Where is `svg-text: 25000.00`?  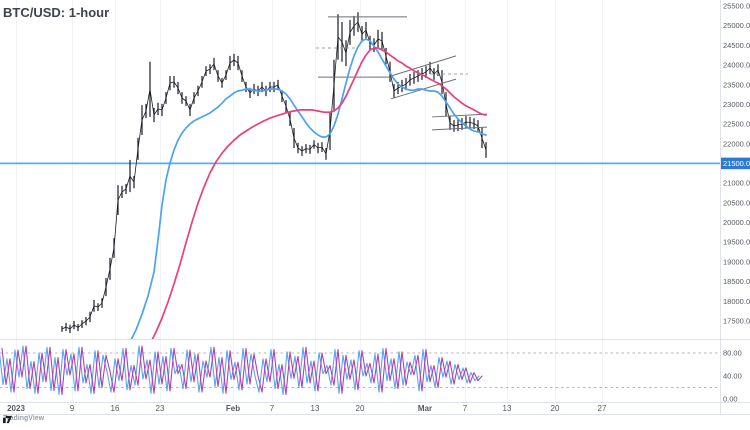
svg-text: 25000.00 is located at coordinates (736, 25).